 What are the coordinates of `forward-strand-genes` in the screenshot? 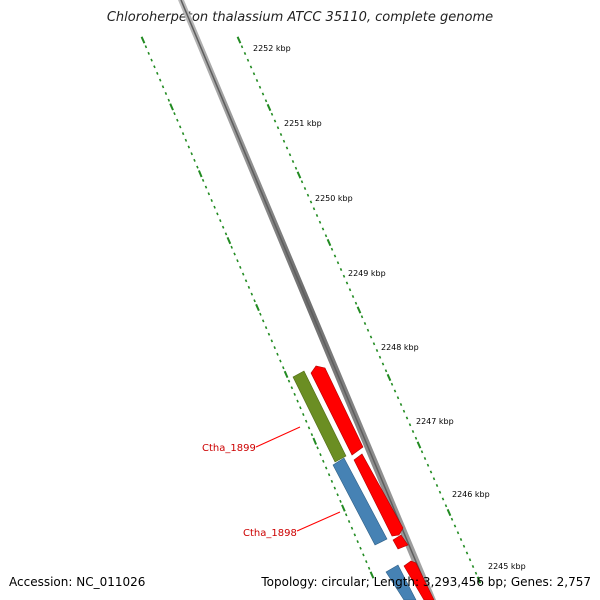 It's located at (372, 482).